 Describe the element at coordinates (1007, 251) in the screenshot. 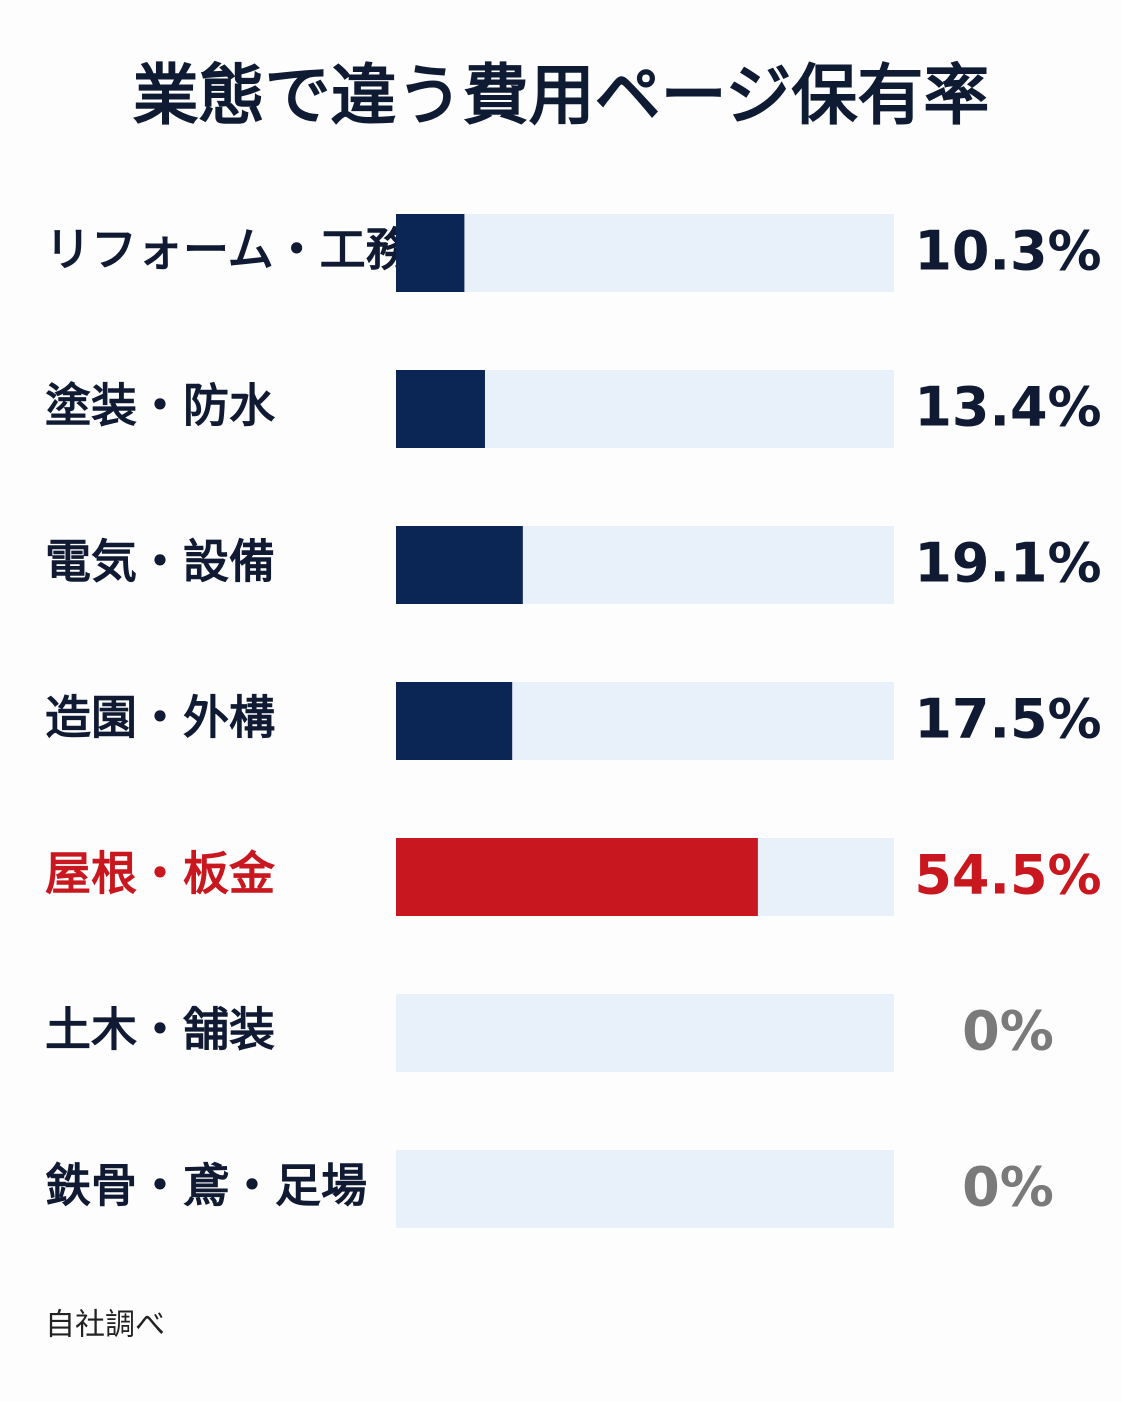

I see `value-label: 10.3%` at that location.